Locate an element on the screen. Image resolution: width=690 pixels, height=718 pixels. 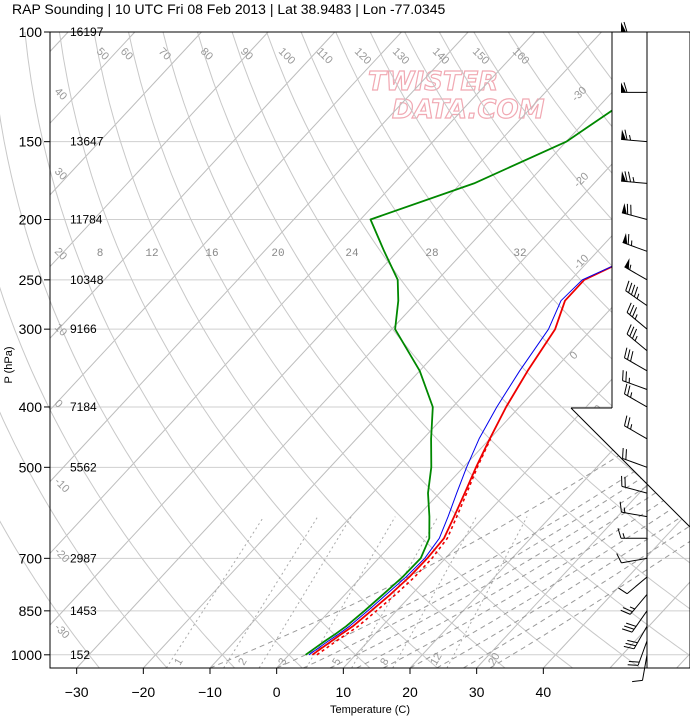
barb-panel-edge is located at coordinates (630, 467).